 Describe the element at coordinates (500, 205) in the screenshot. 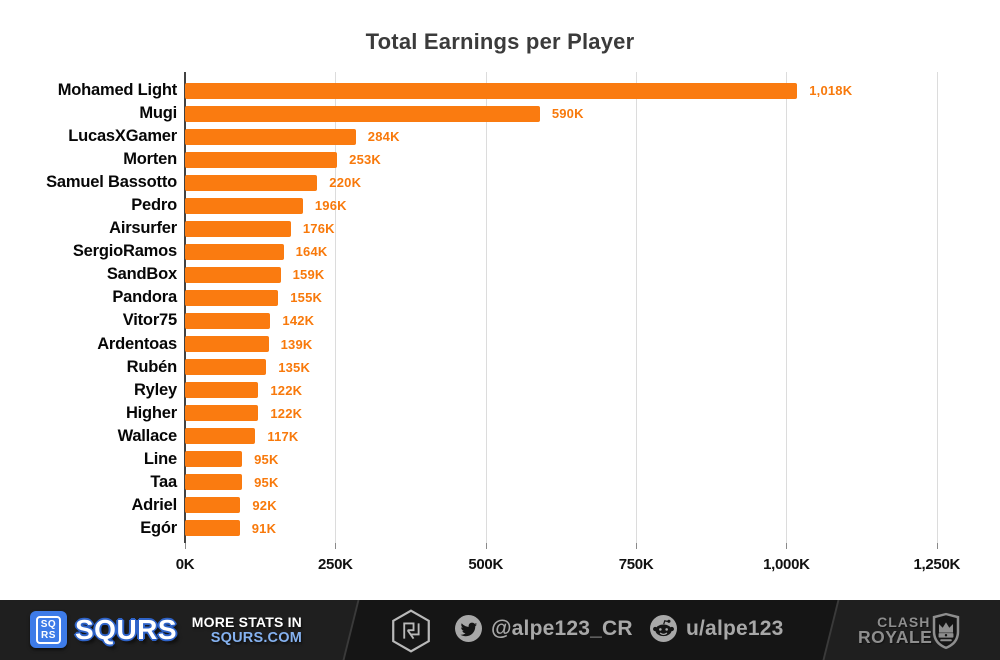

I see `bar-row: Pedro 196K` at that location.